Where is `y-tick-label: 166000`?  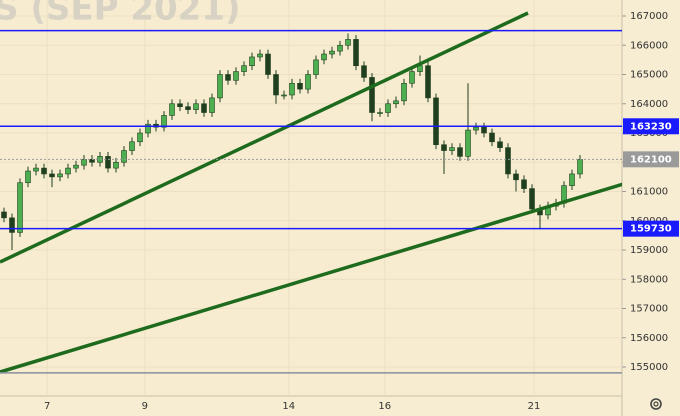
y-tick-label: 166000 is located at coordinates (649, 45).